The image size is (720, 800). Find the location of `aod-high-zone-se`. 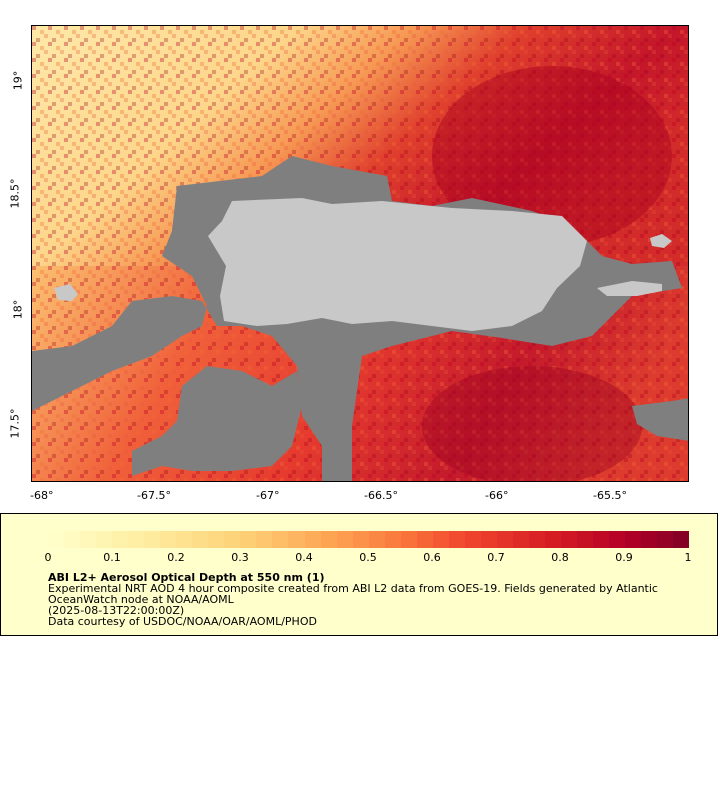

aod-high-zone-se is located at coordinates (532, 423).